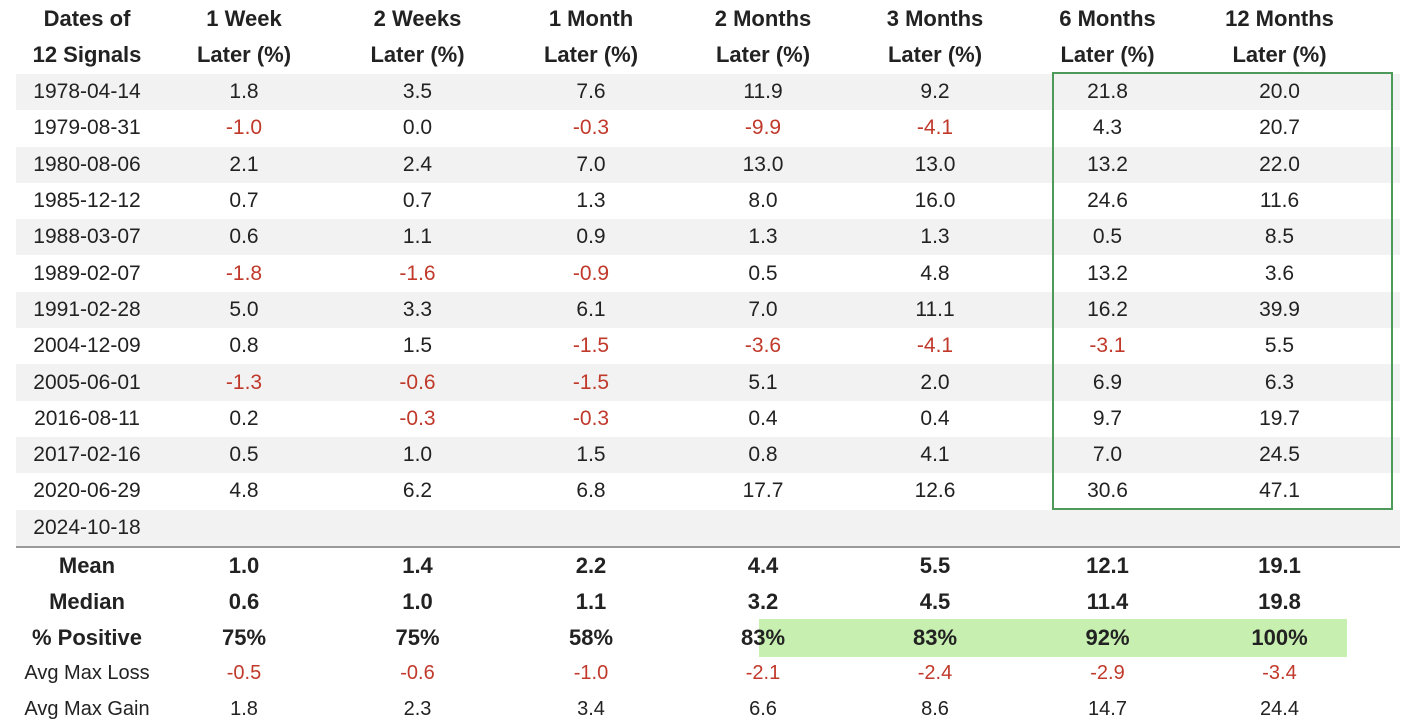  Describe the element at coordinates (87, 491) in the screenshot. I see `signal-date-cell: 2020-06-29` at that location.